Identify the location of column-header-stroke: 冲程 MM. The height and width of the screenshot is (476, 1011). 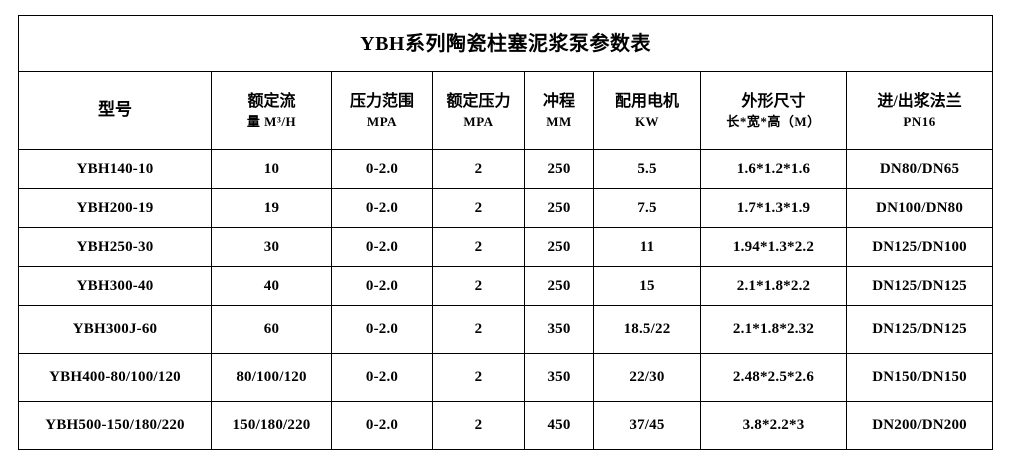
(559, 110).